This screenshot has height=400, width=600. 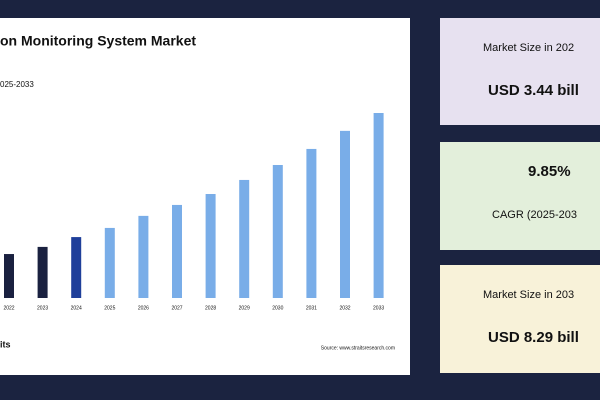 I want to click on chart-subtitle: 025-2033, so click(x=17, y=84).